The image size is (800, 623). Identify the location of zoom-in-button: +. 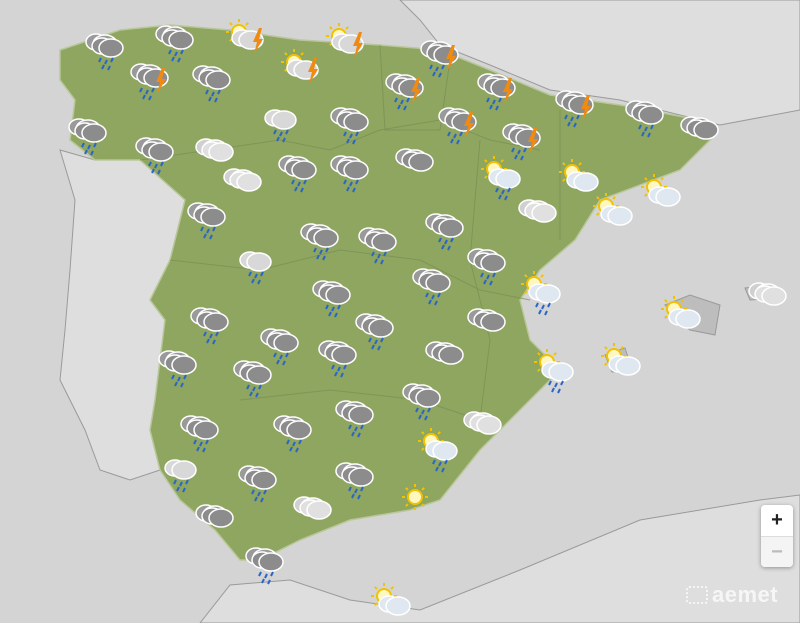
(777, 521).